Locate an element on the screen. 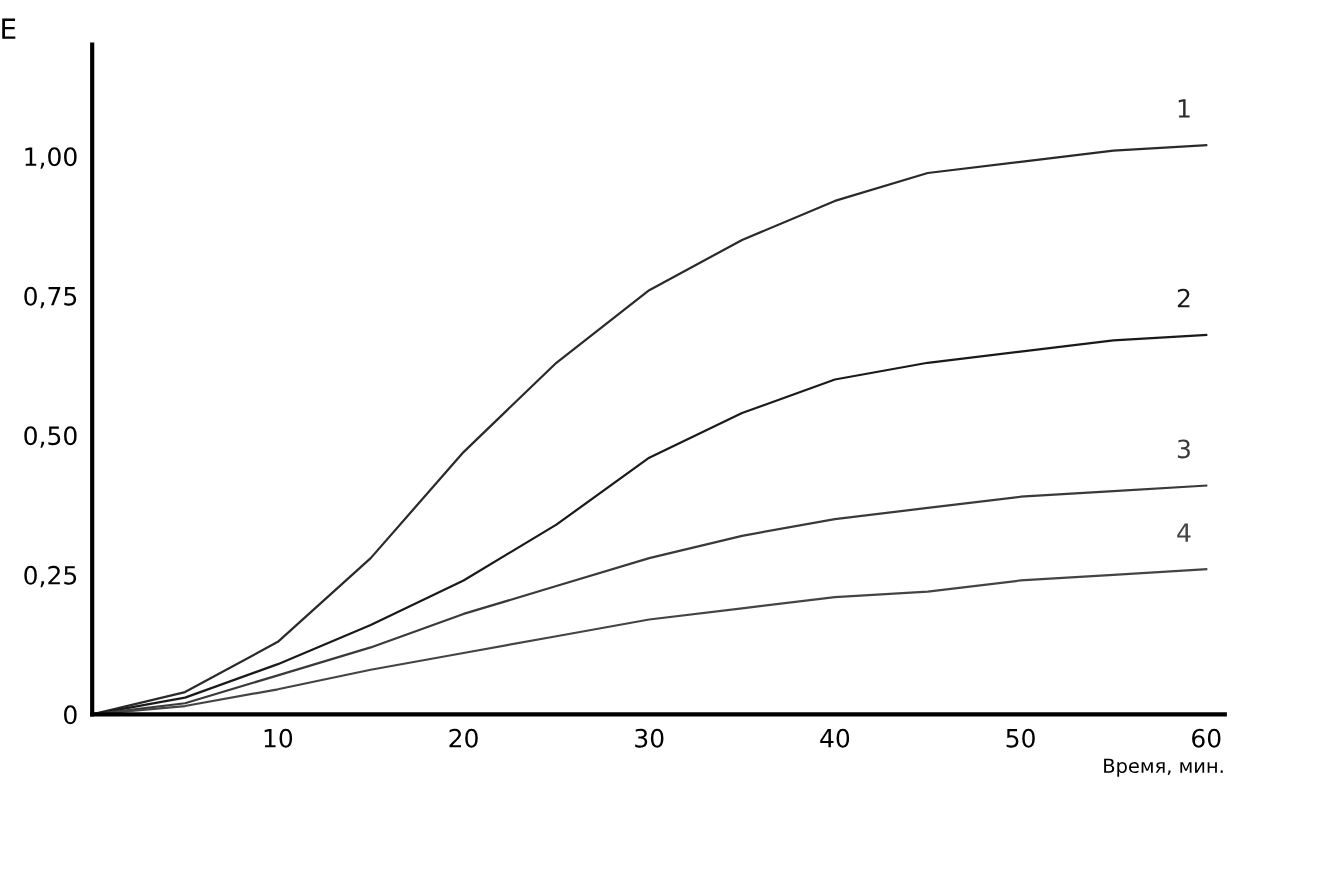 The height and width of the screenshot is (893, 1317). x-tick-label: 10 is located at coordinates (278, 738).